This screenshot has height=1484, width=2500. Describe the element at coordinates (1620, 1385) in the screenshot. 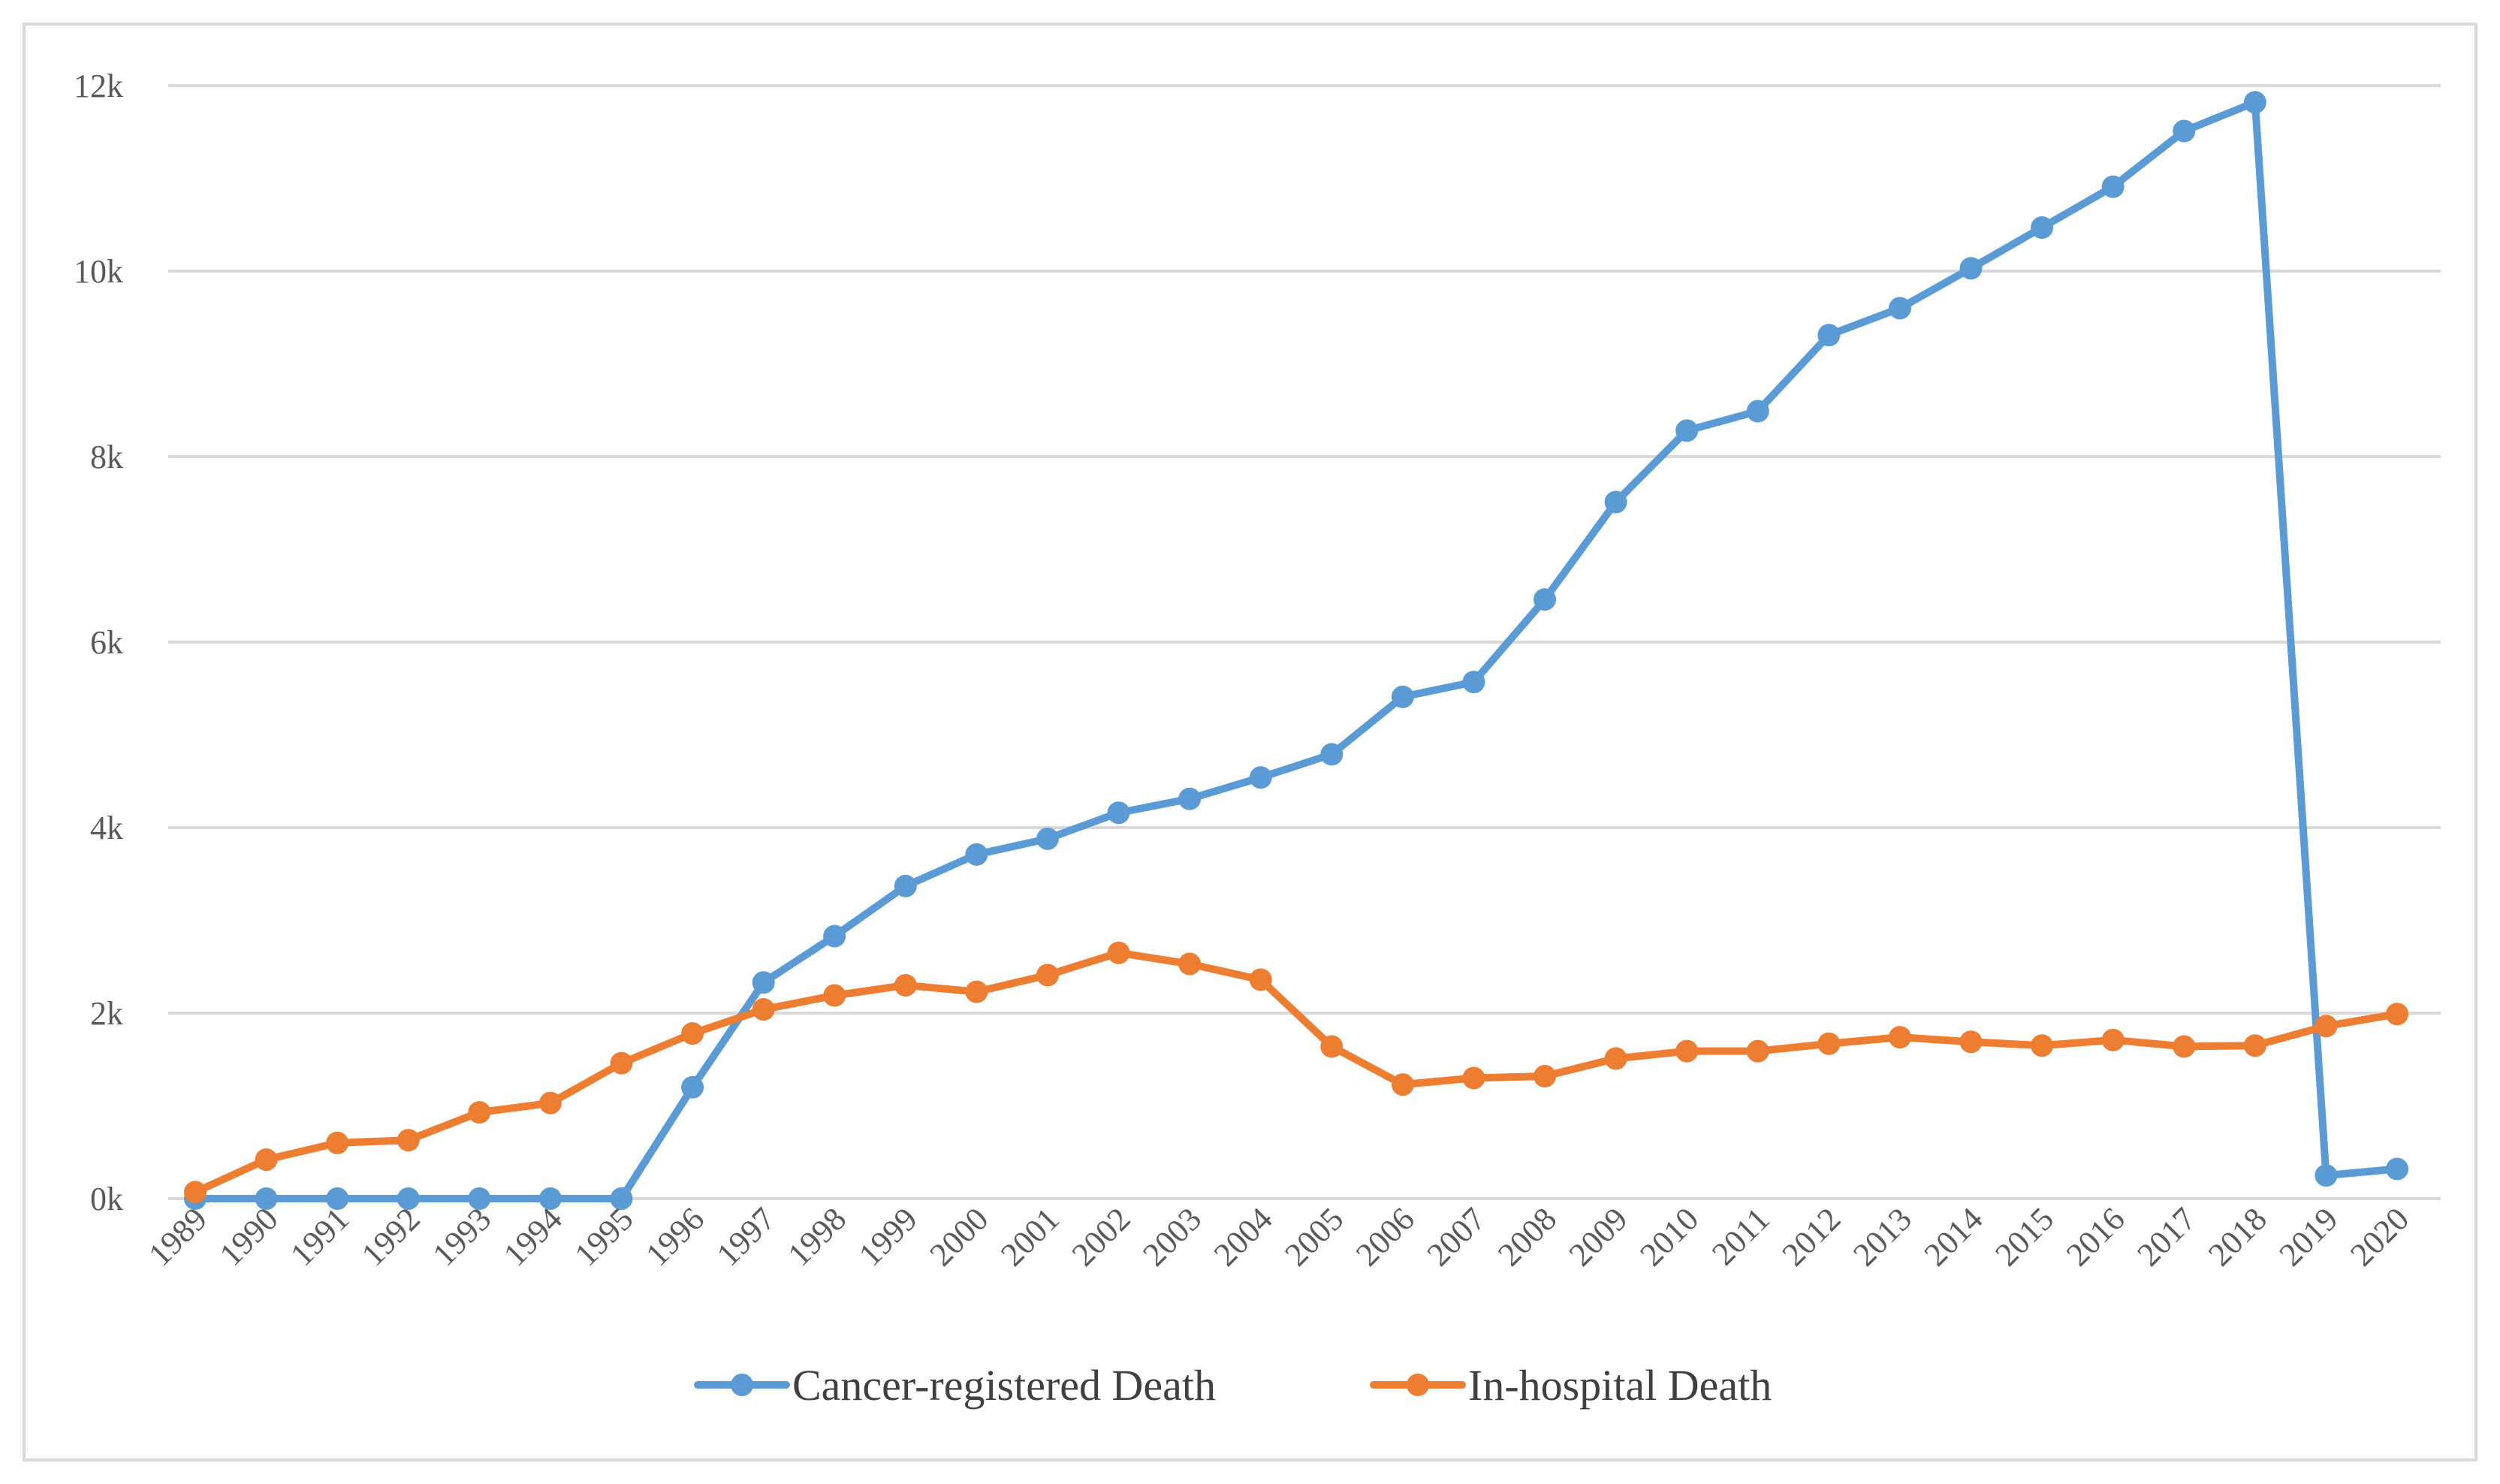

I see `legend-label-in-hospital-death: In-hospital Death` at that location.